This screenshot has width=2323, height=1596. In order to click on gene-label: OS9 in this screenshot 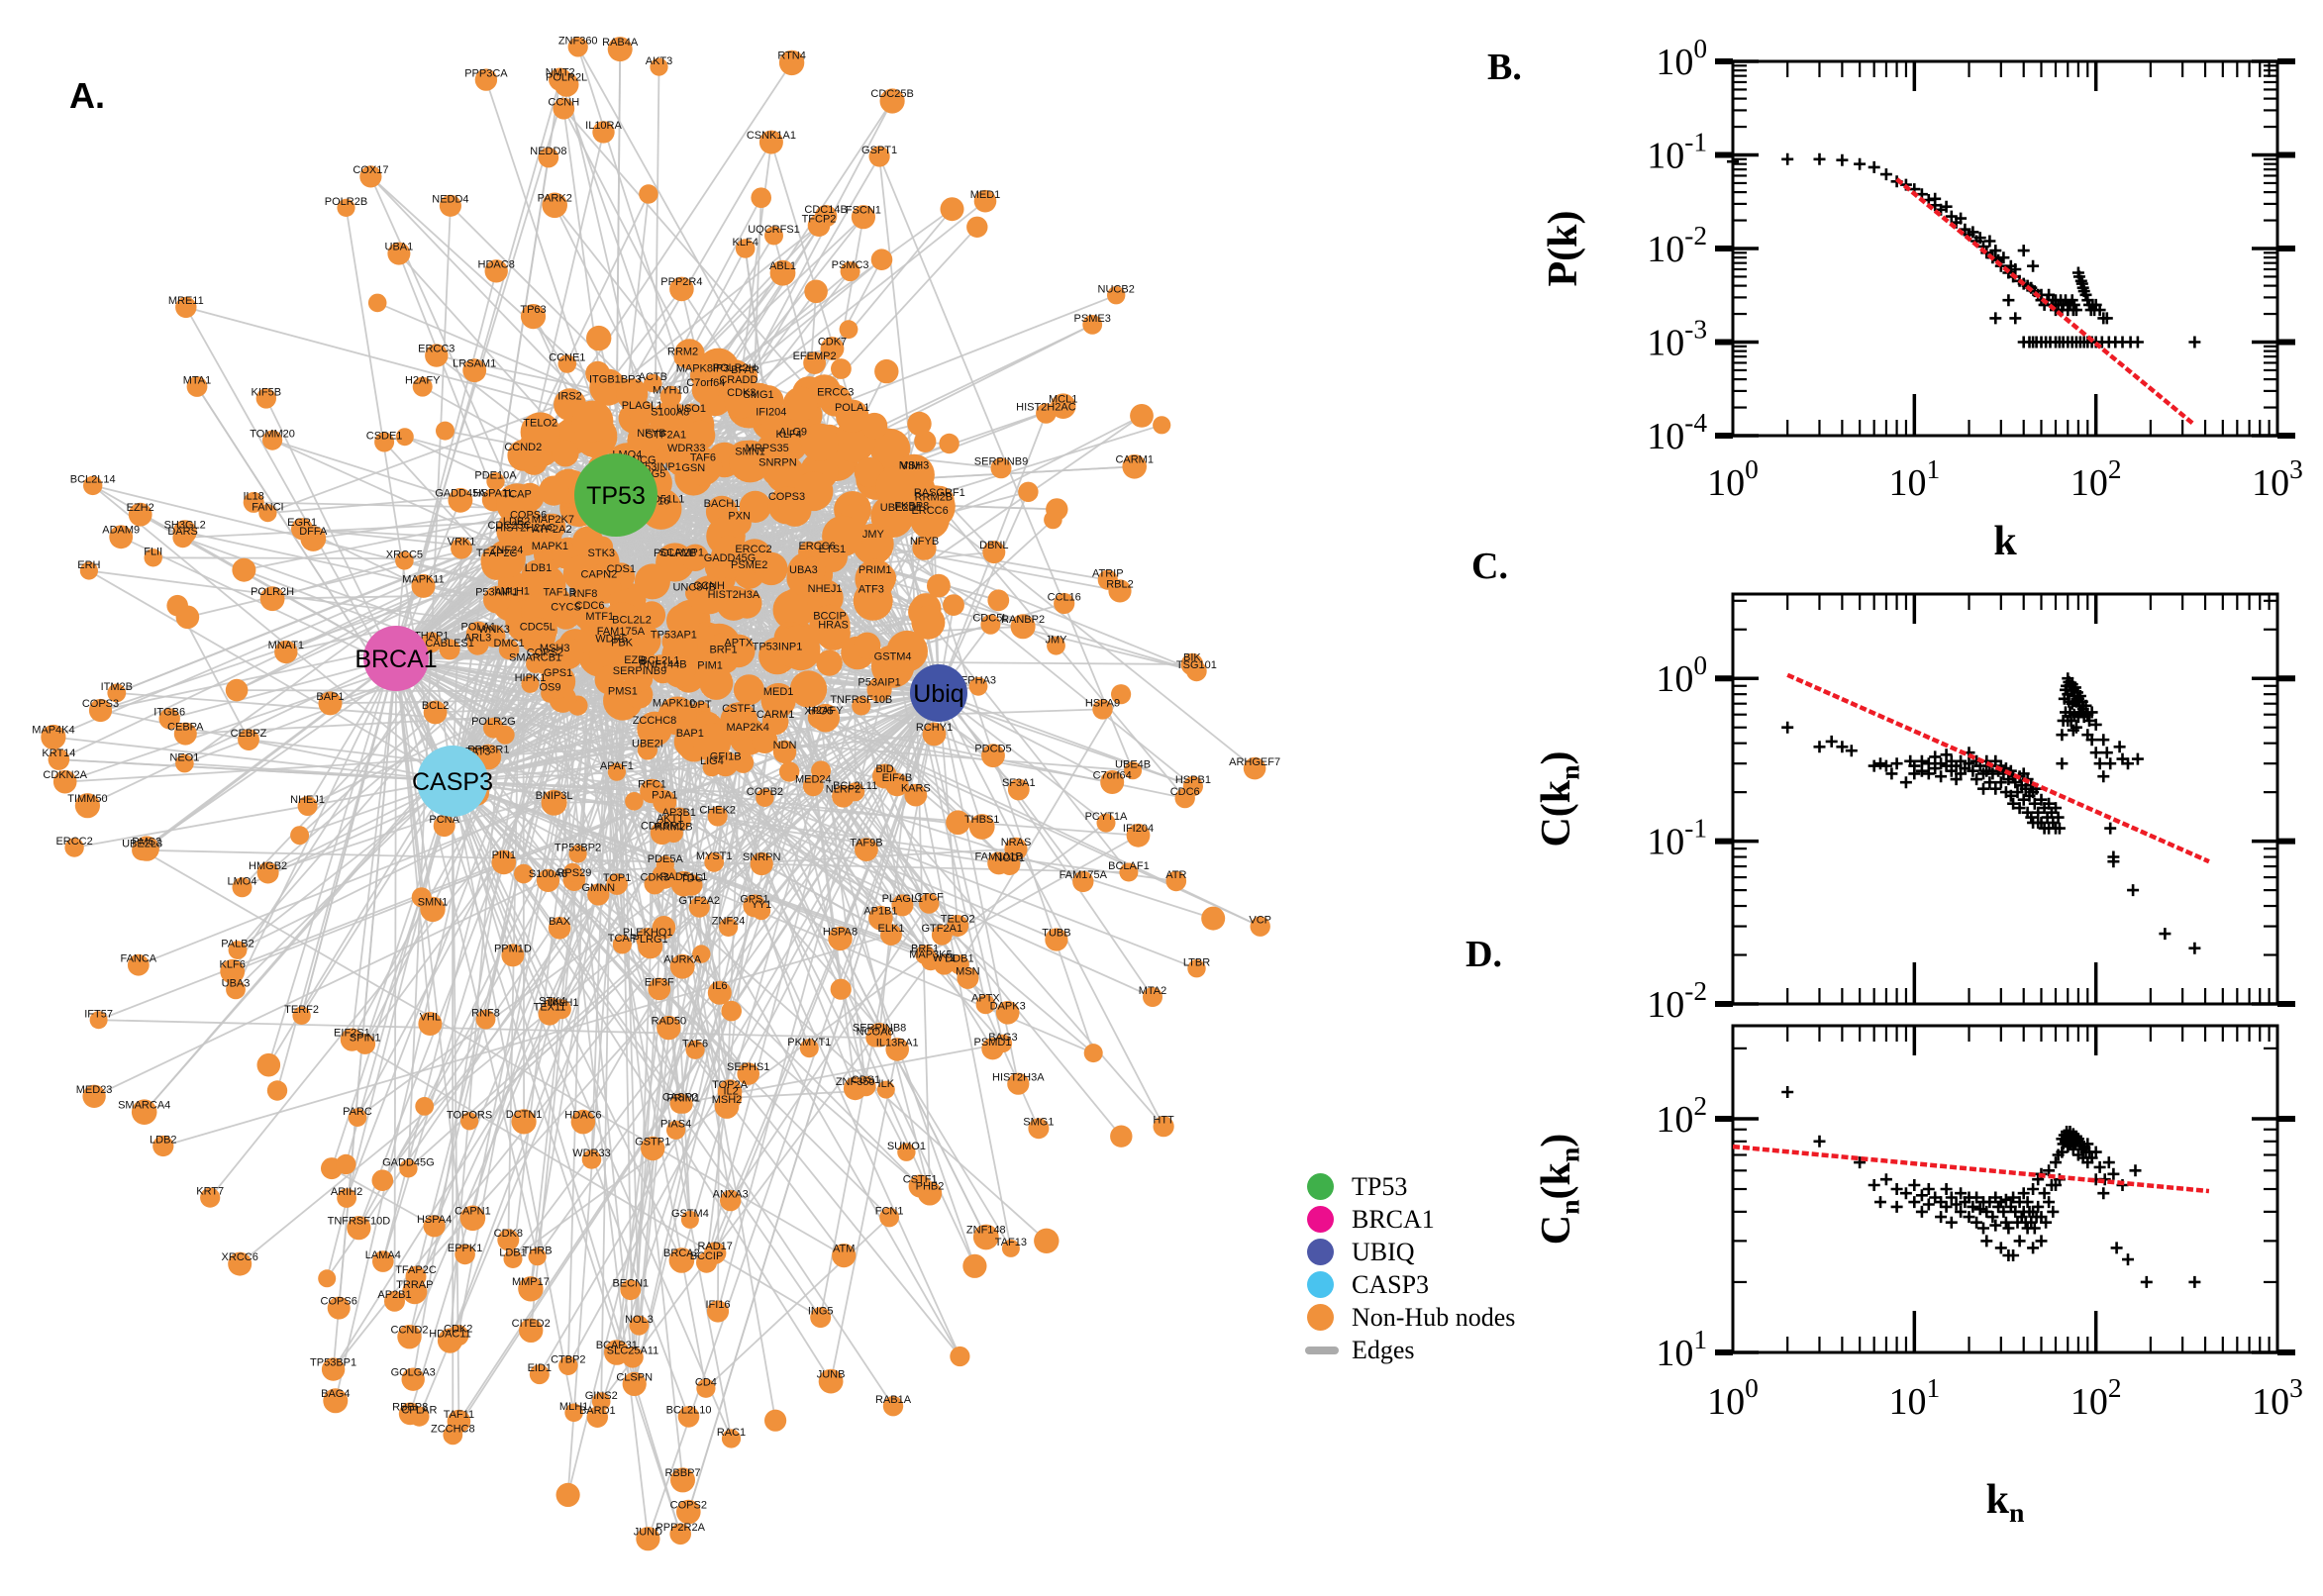, I will do `click(549, 688)`.